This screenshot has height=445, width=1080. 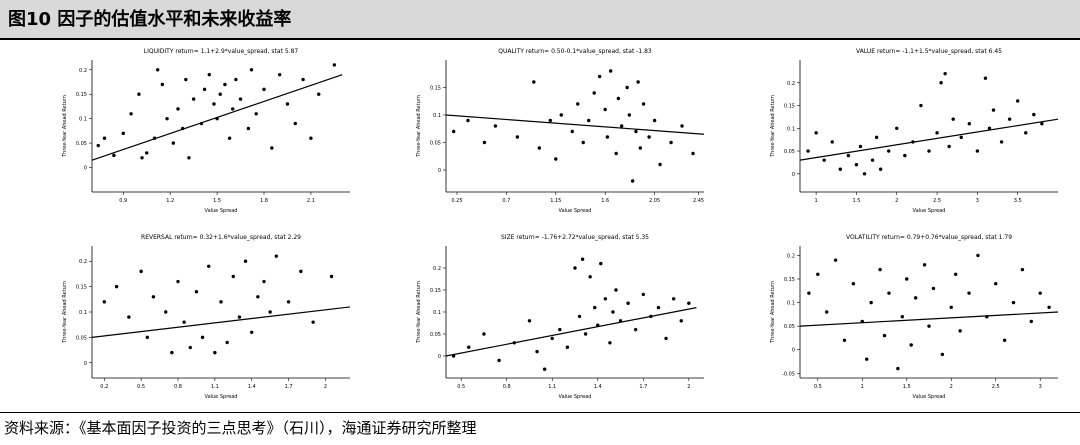 What do you see at coordinates (311, 201) in the screenshot?
I see `x-tick-label: 2.1` at bounding box center [311, 201].